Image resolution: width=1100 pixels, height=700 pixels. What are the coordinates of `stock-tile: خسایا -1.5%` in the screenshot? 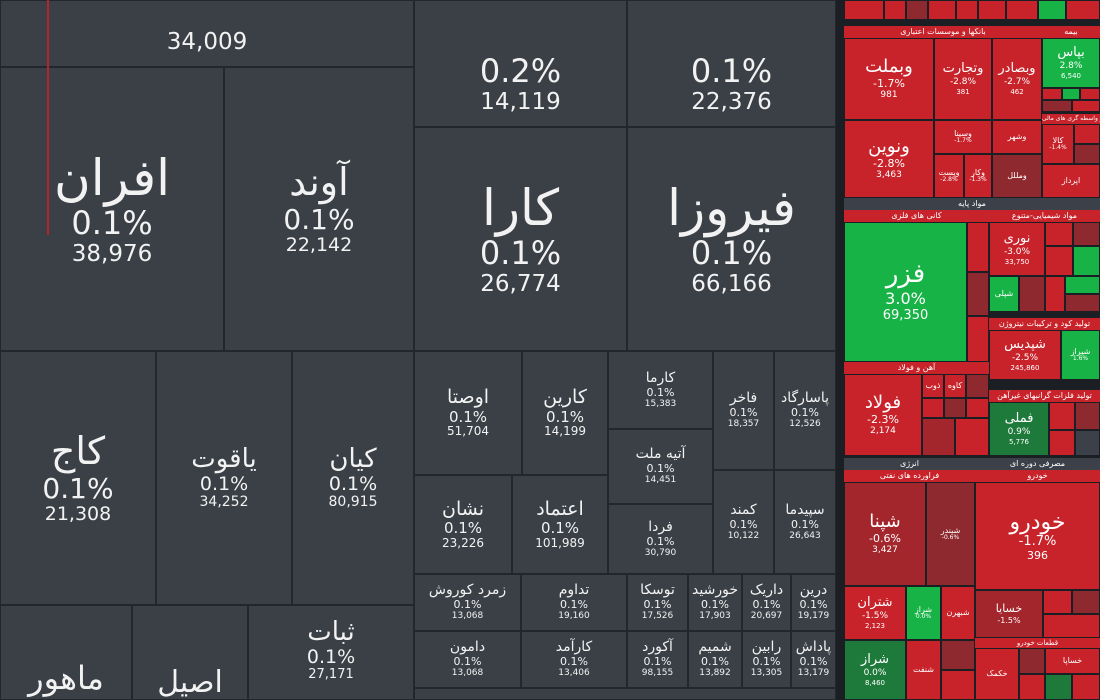 It's located at (1009, 614).